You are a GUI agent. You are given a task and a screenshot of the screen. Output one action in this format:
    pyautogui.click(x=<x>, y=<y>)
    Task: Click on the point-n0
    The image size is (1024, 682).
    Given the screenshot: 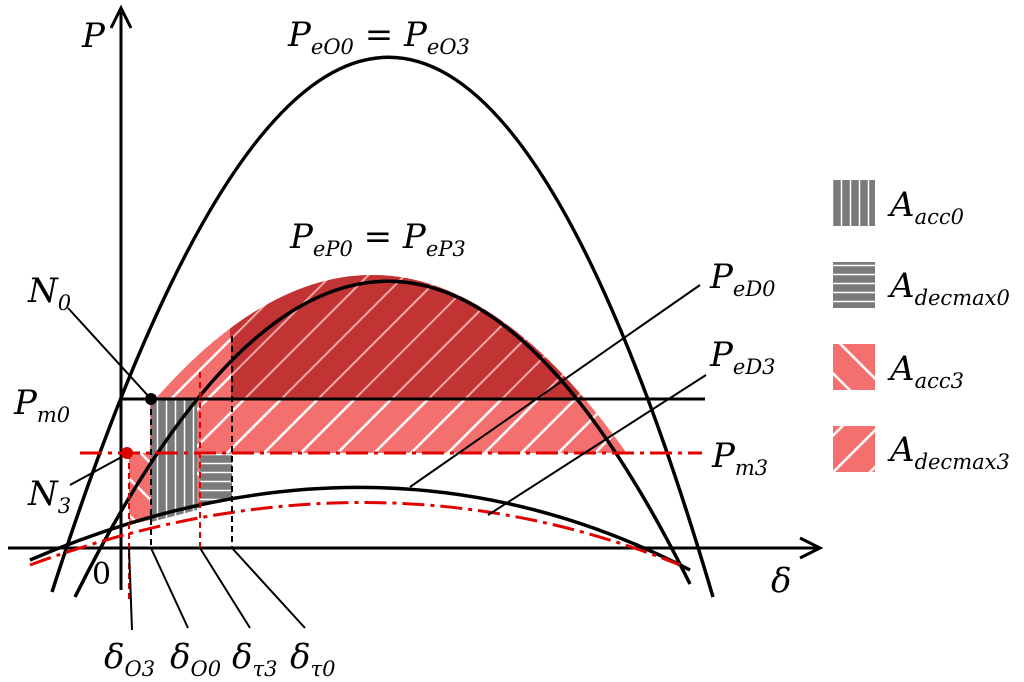 What is the action you would take?
    pyautogui.click(x=151, y=399)
    